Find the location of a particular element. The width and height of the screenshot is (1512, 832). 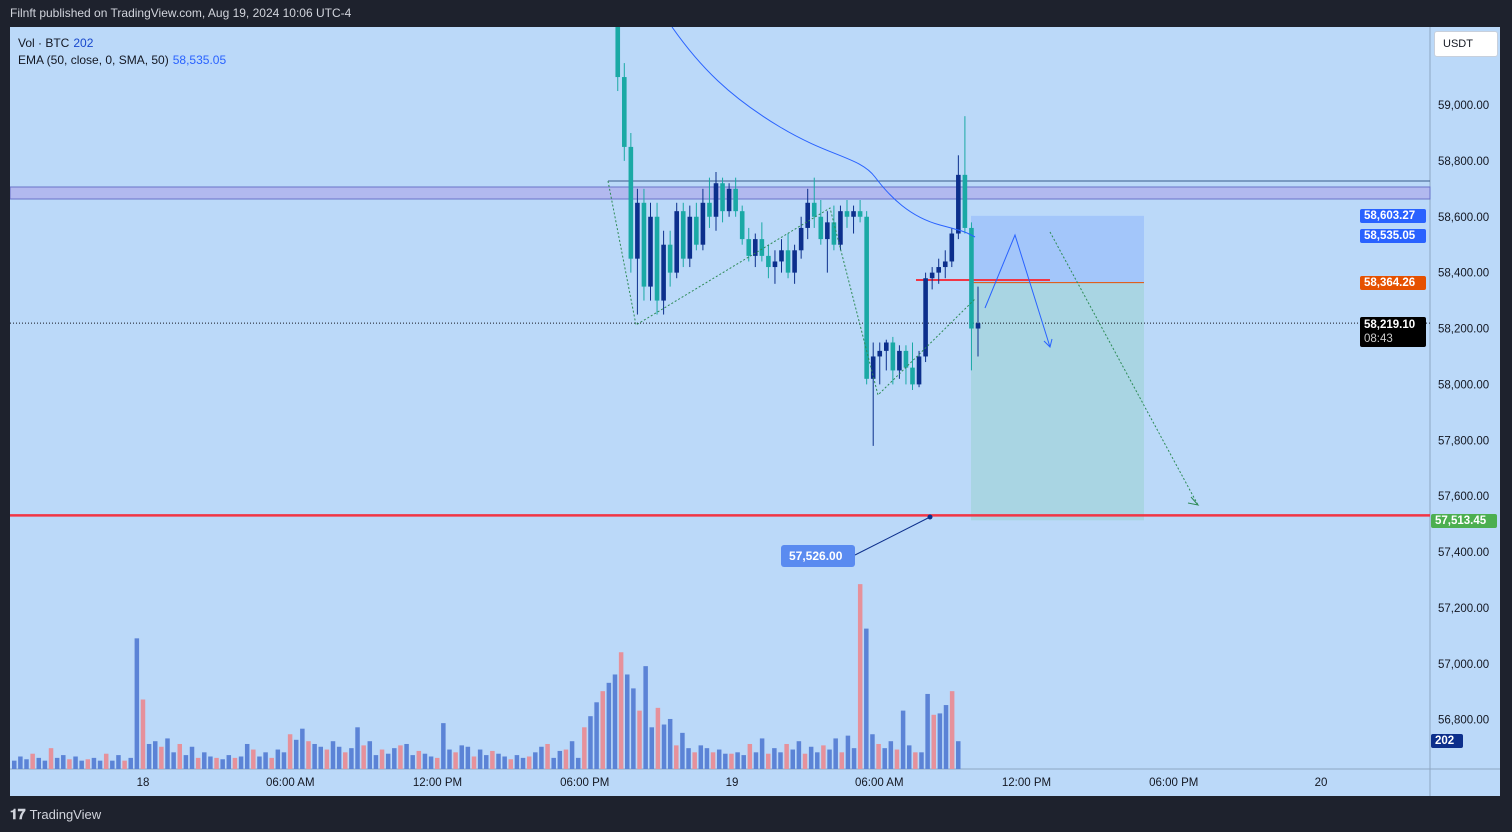

price-callout: 57,526.00 is located at coordinates (818, 556).